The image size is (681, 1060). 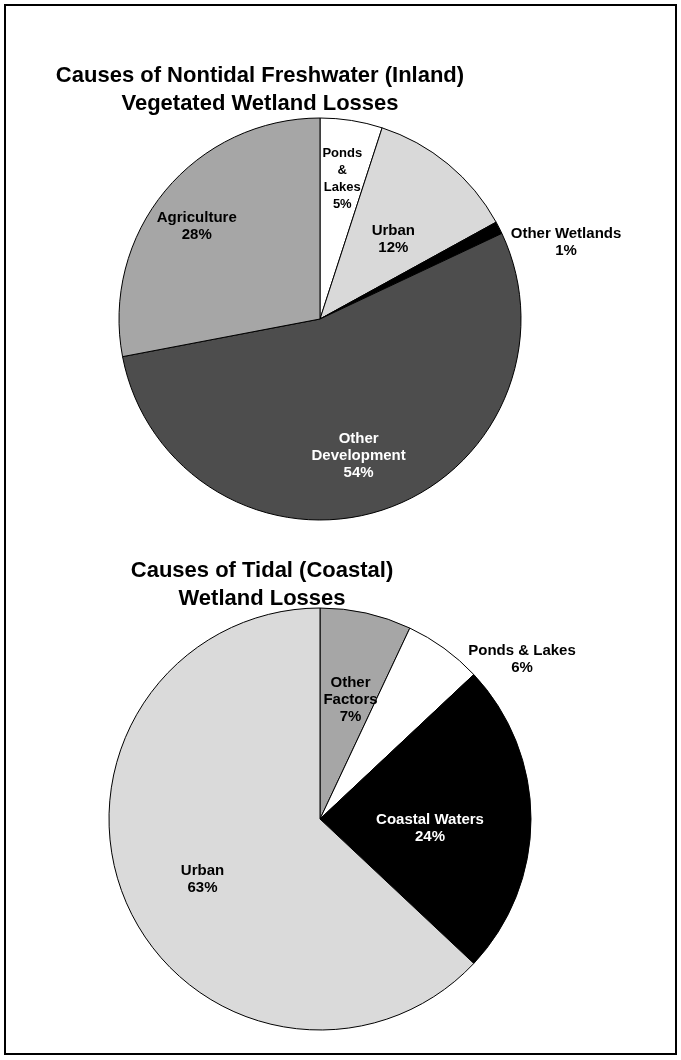 I want to click on data-label: 28%, so click(x=196, y=234).